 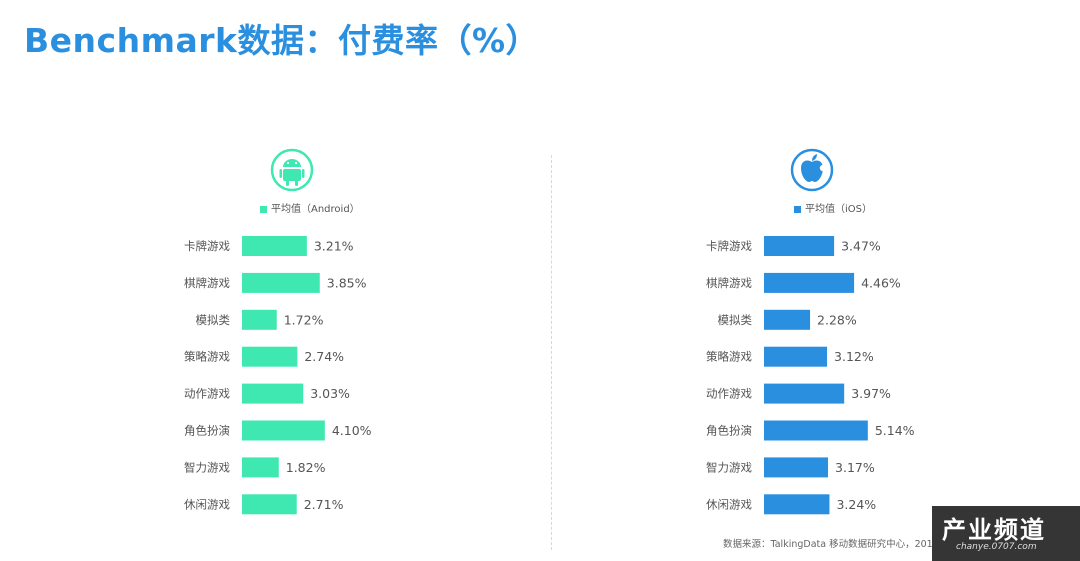 What do you see at coordinates (729, 467) in the screenshot?
I see `ios-category-label: 智力游戏` at bounding box center [729, 467].